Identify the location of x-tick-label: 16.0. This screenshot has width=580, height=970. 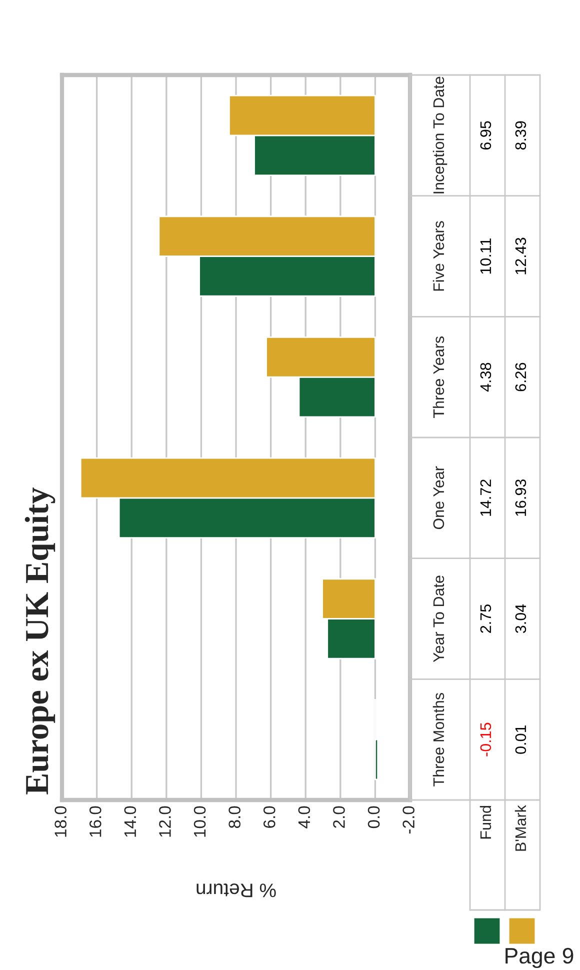
(95, 821).